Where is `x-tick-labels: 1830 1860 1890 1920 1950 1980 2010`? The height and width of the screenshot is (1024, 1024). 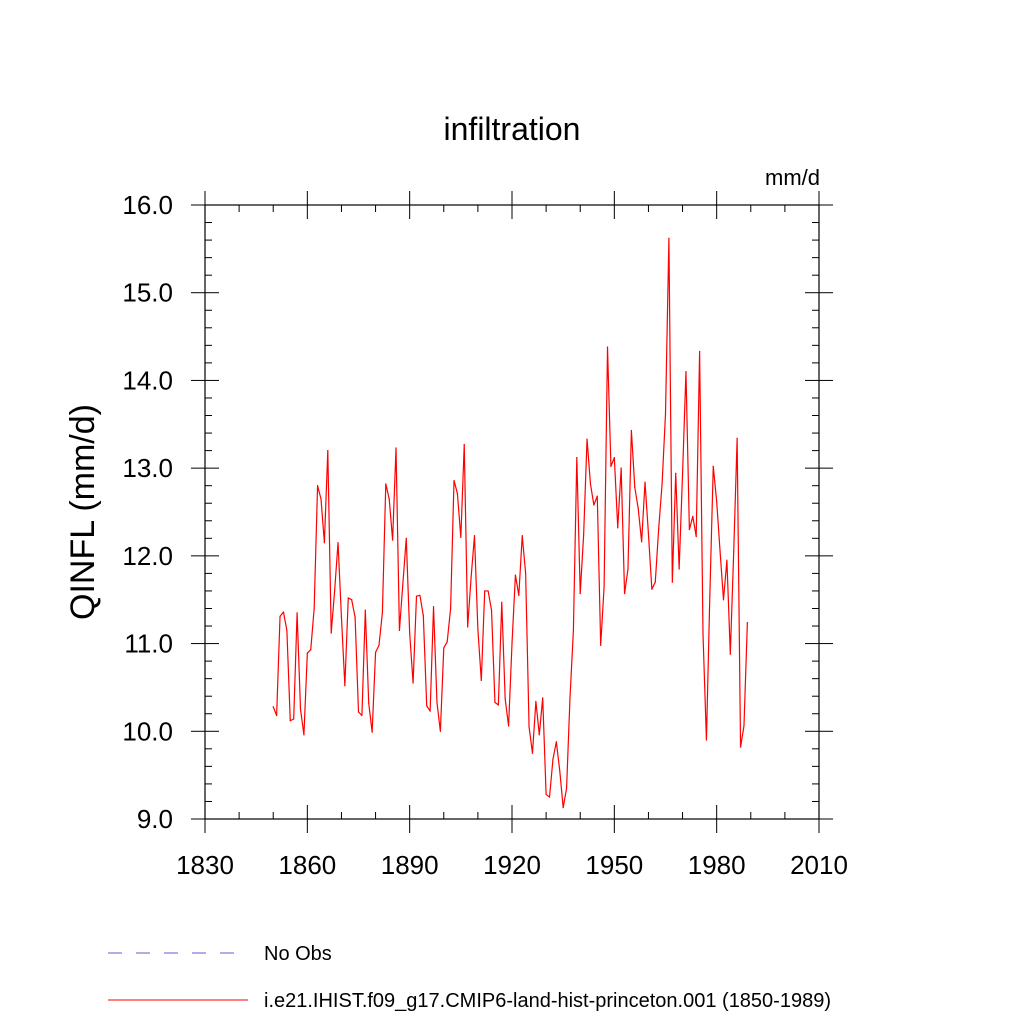
x-tick-labels: 1830 1860 1890 1920 1950 1980 2010 is located at coordinates (512, 865).